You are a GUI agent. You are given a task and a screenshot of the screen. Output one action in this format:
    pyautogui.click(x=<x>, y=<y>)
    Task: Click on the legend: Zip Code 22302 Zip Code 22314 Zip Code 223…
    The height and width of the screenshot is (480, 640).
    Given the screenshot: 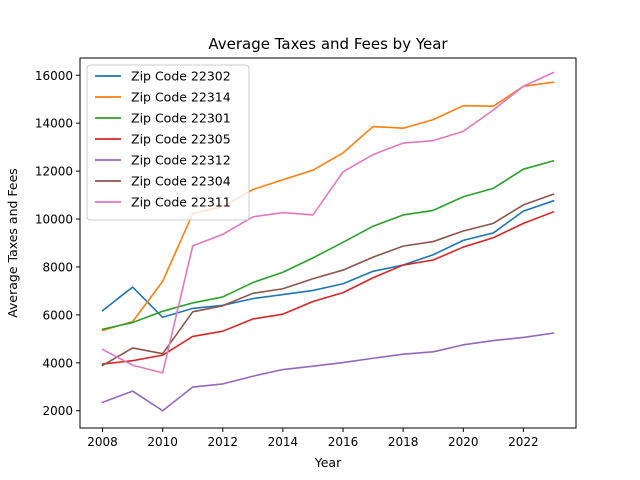 What is the action you would take?
    pyautogui.click(x=168, y=142)
    